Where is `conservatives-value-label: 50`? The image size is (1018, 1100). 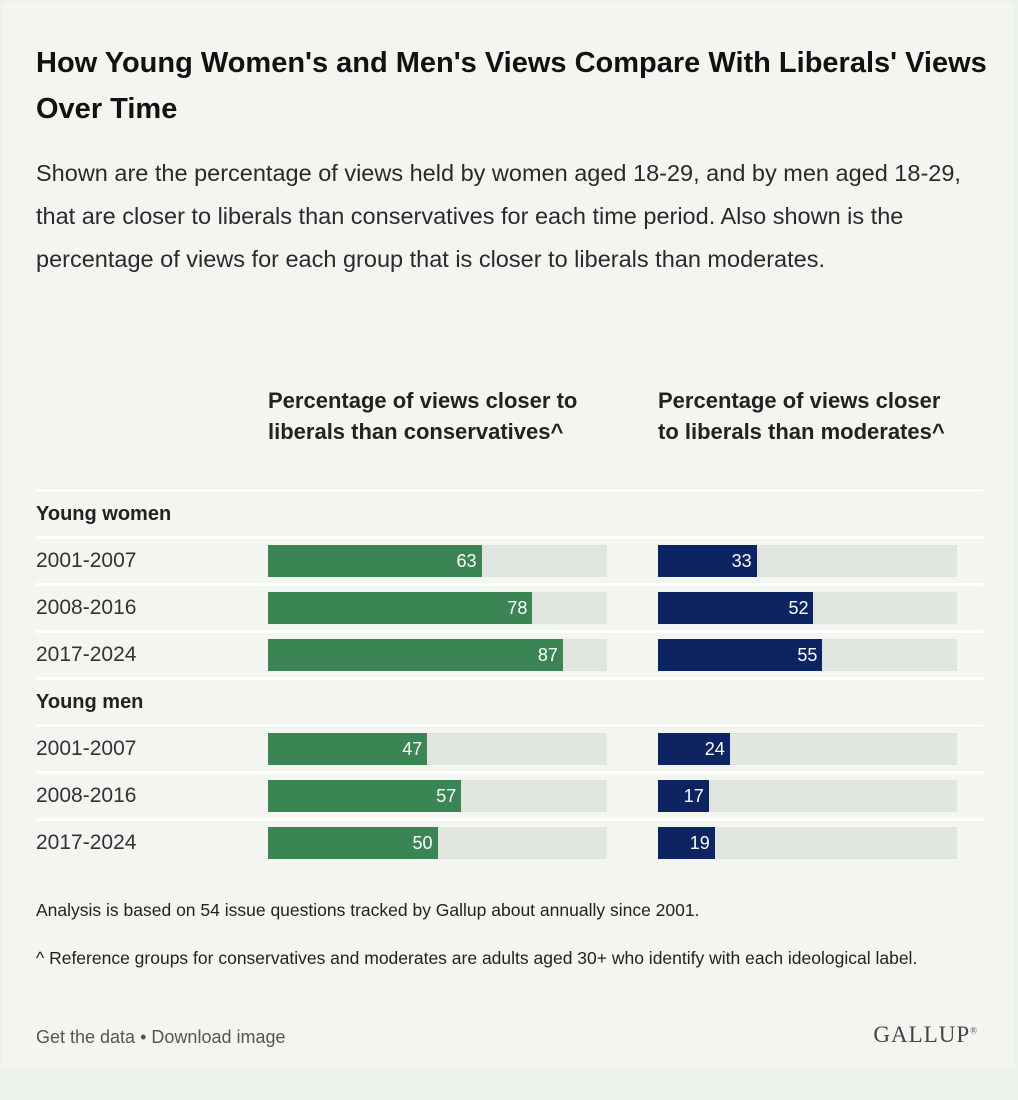 conservatives-value-label: 50 is located at coordinates (422, 843).